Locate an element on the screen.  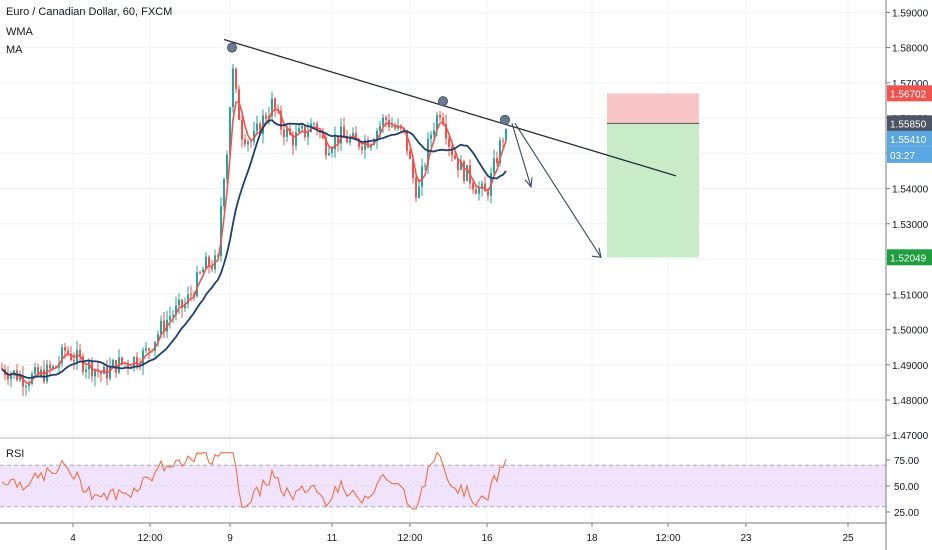
time-tick-label: 23 is located at coordinates (746, 538).